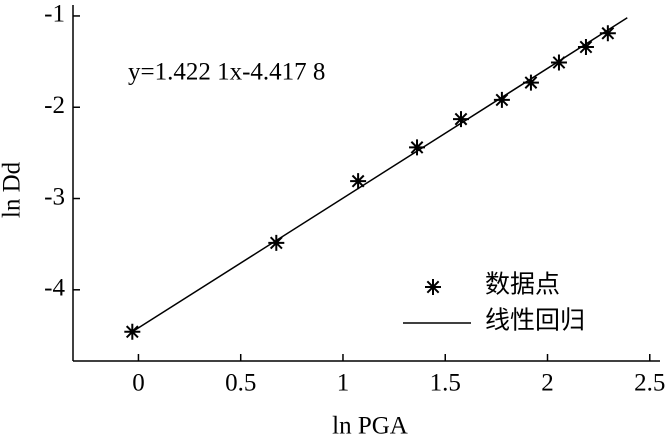 This screenshot has height=443, width=668. Describe the element at coordinates (54, 14) in the screenshot. I see `y-tick-label: -1` at that location.